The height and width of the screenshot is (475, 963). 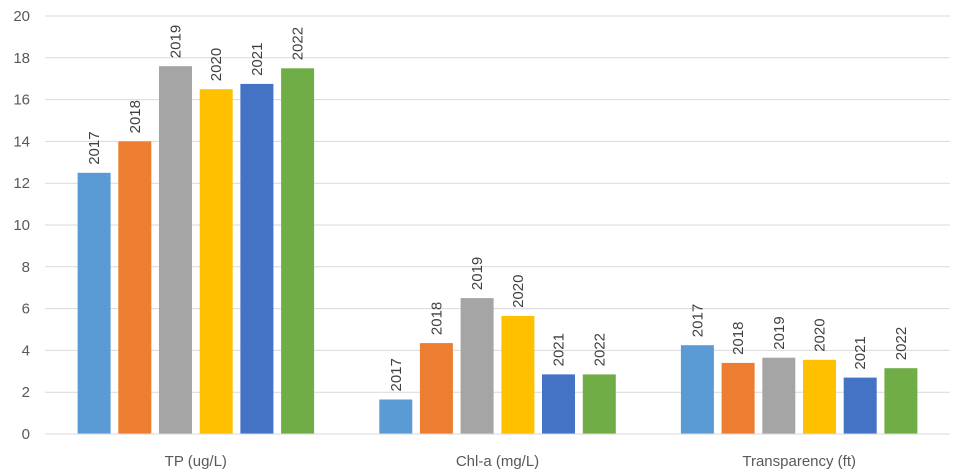 What do you see at coordinates (26, 309) in the screenshot?
I see `y-tick-label: 6` at bounding box center [26, 309].